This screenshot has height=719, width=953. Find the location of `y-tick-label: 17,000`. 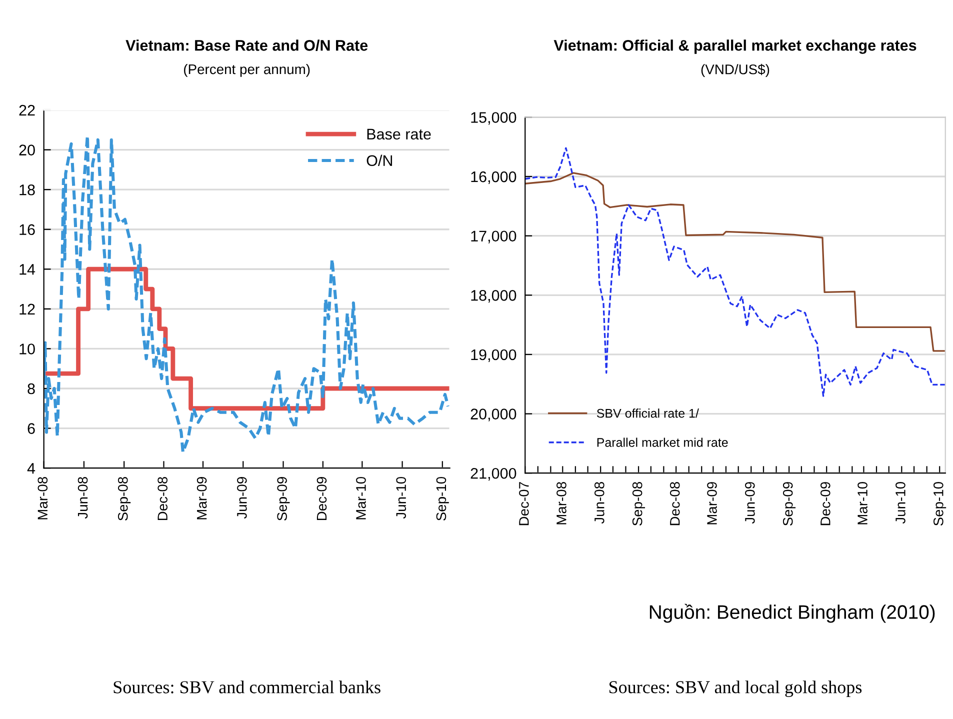

y-tick-label: 17,000 is located at coordinates (493, 237).